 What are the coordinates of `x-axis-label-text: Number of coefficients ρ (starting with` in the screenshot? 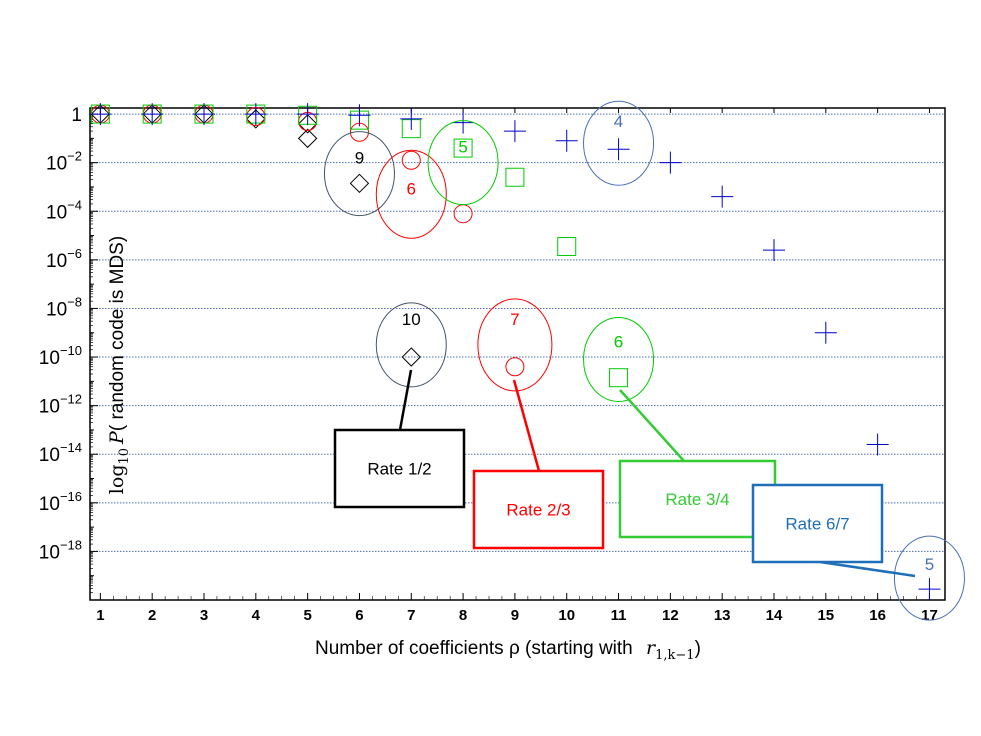 It's located at (474, 648).